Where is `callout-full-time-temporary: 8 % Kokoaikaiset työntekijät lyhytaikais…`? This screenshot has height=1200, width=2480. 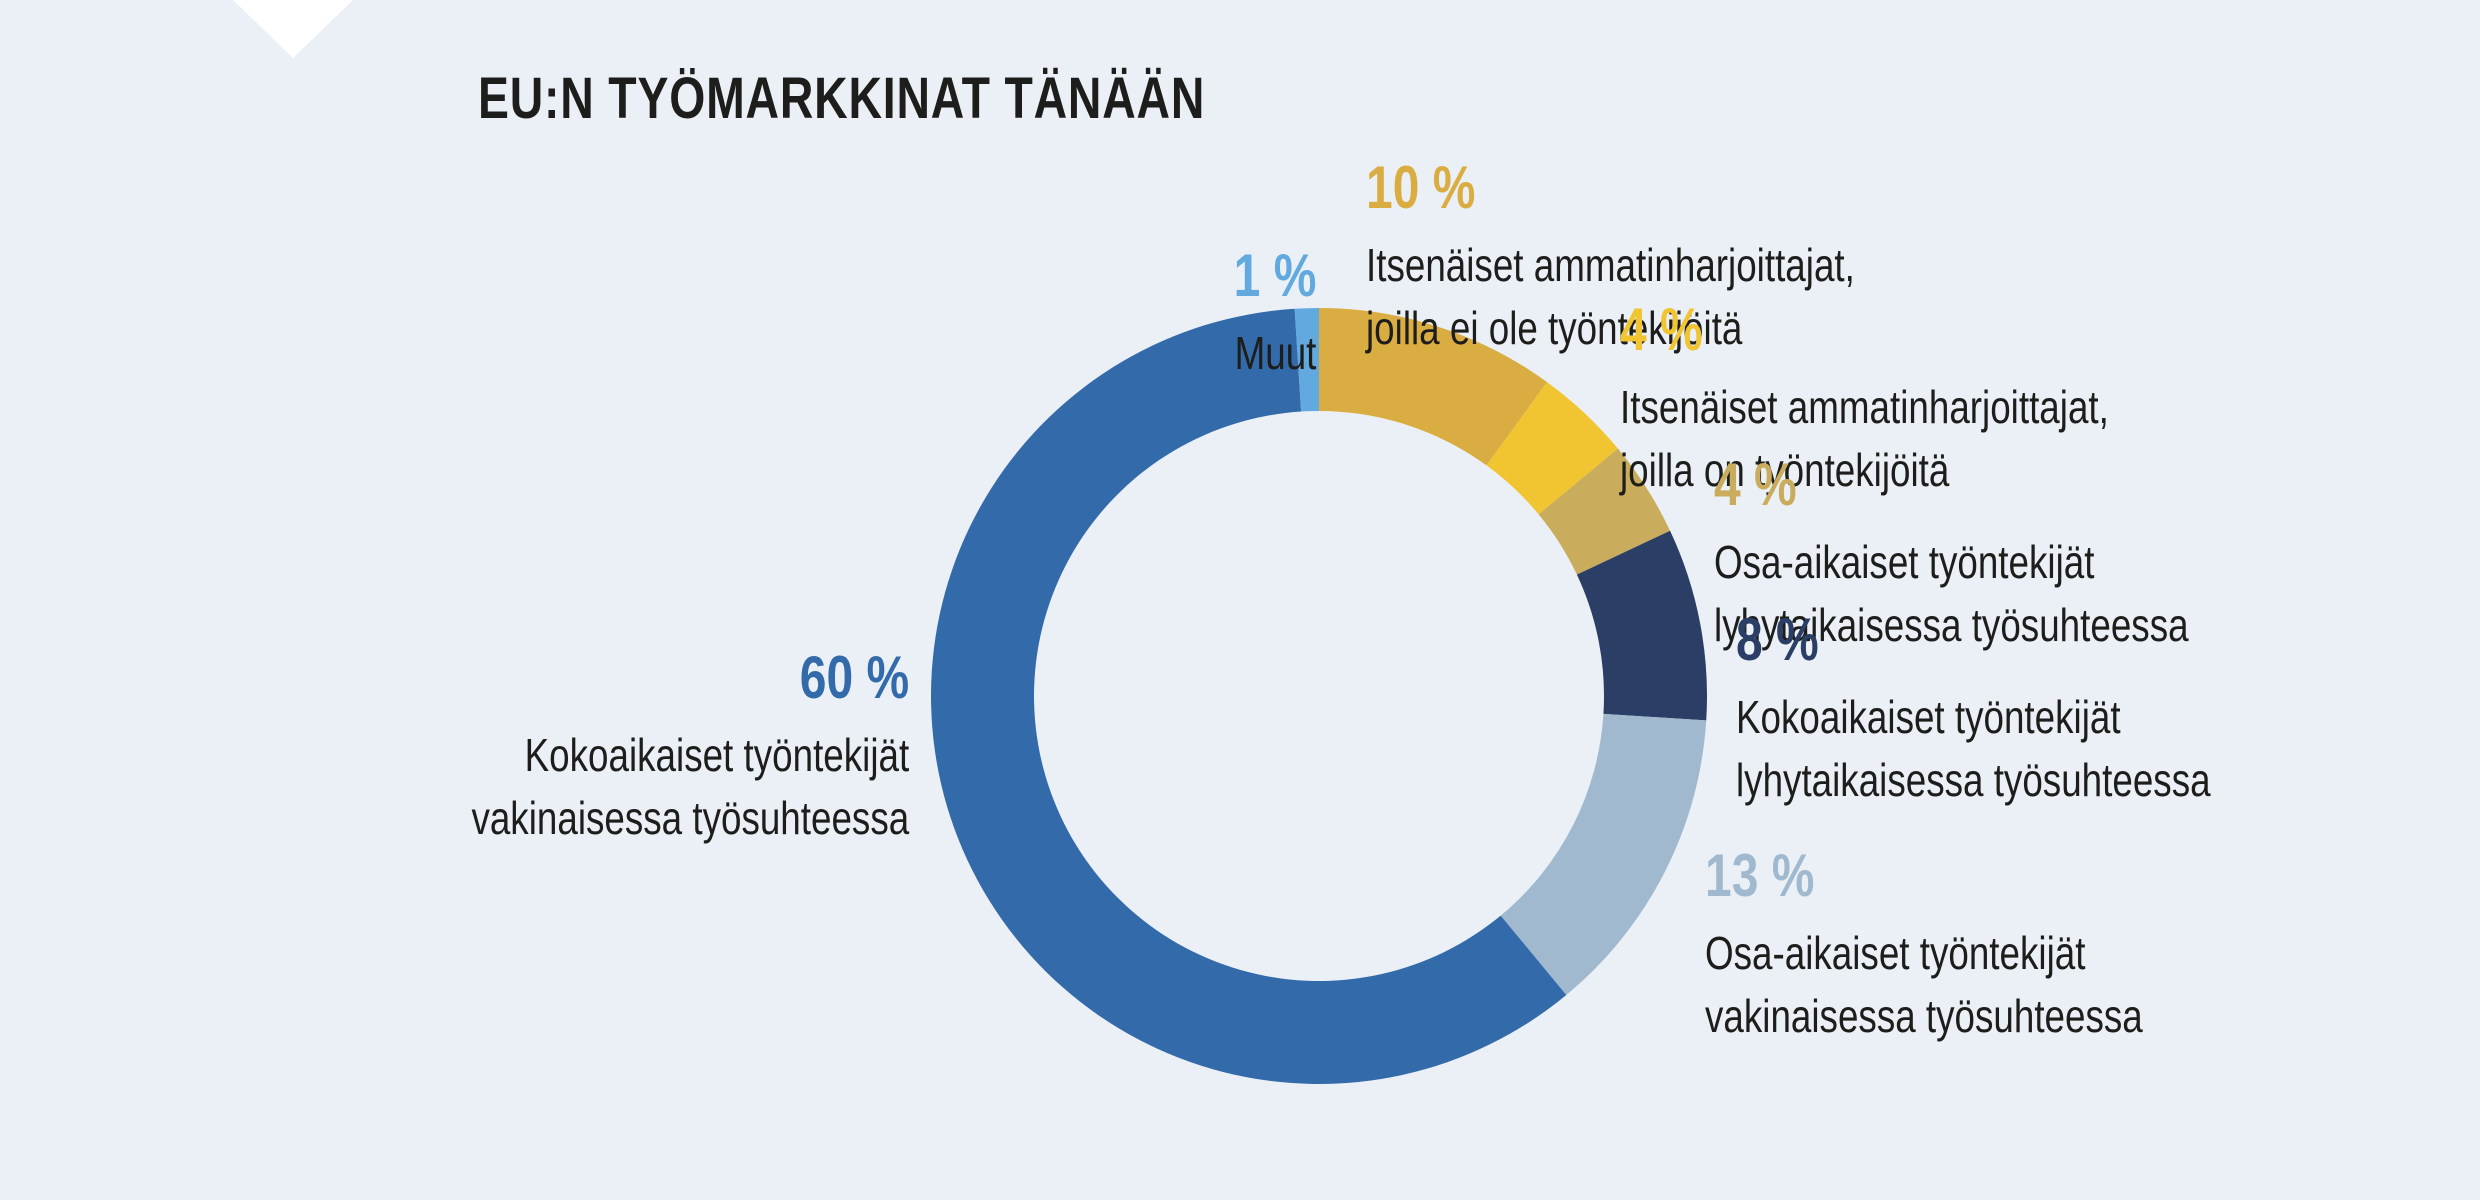
callout-full-time-temporary: 8 % Kokoaikaiset työntekijät lyhytaikais… is located at coordinates (1973, 711).